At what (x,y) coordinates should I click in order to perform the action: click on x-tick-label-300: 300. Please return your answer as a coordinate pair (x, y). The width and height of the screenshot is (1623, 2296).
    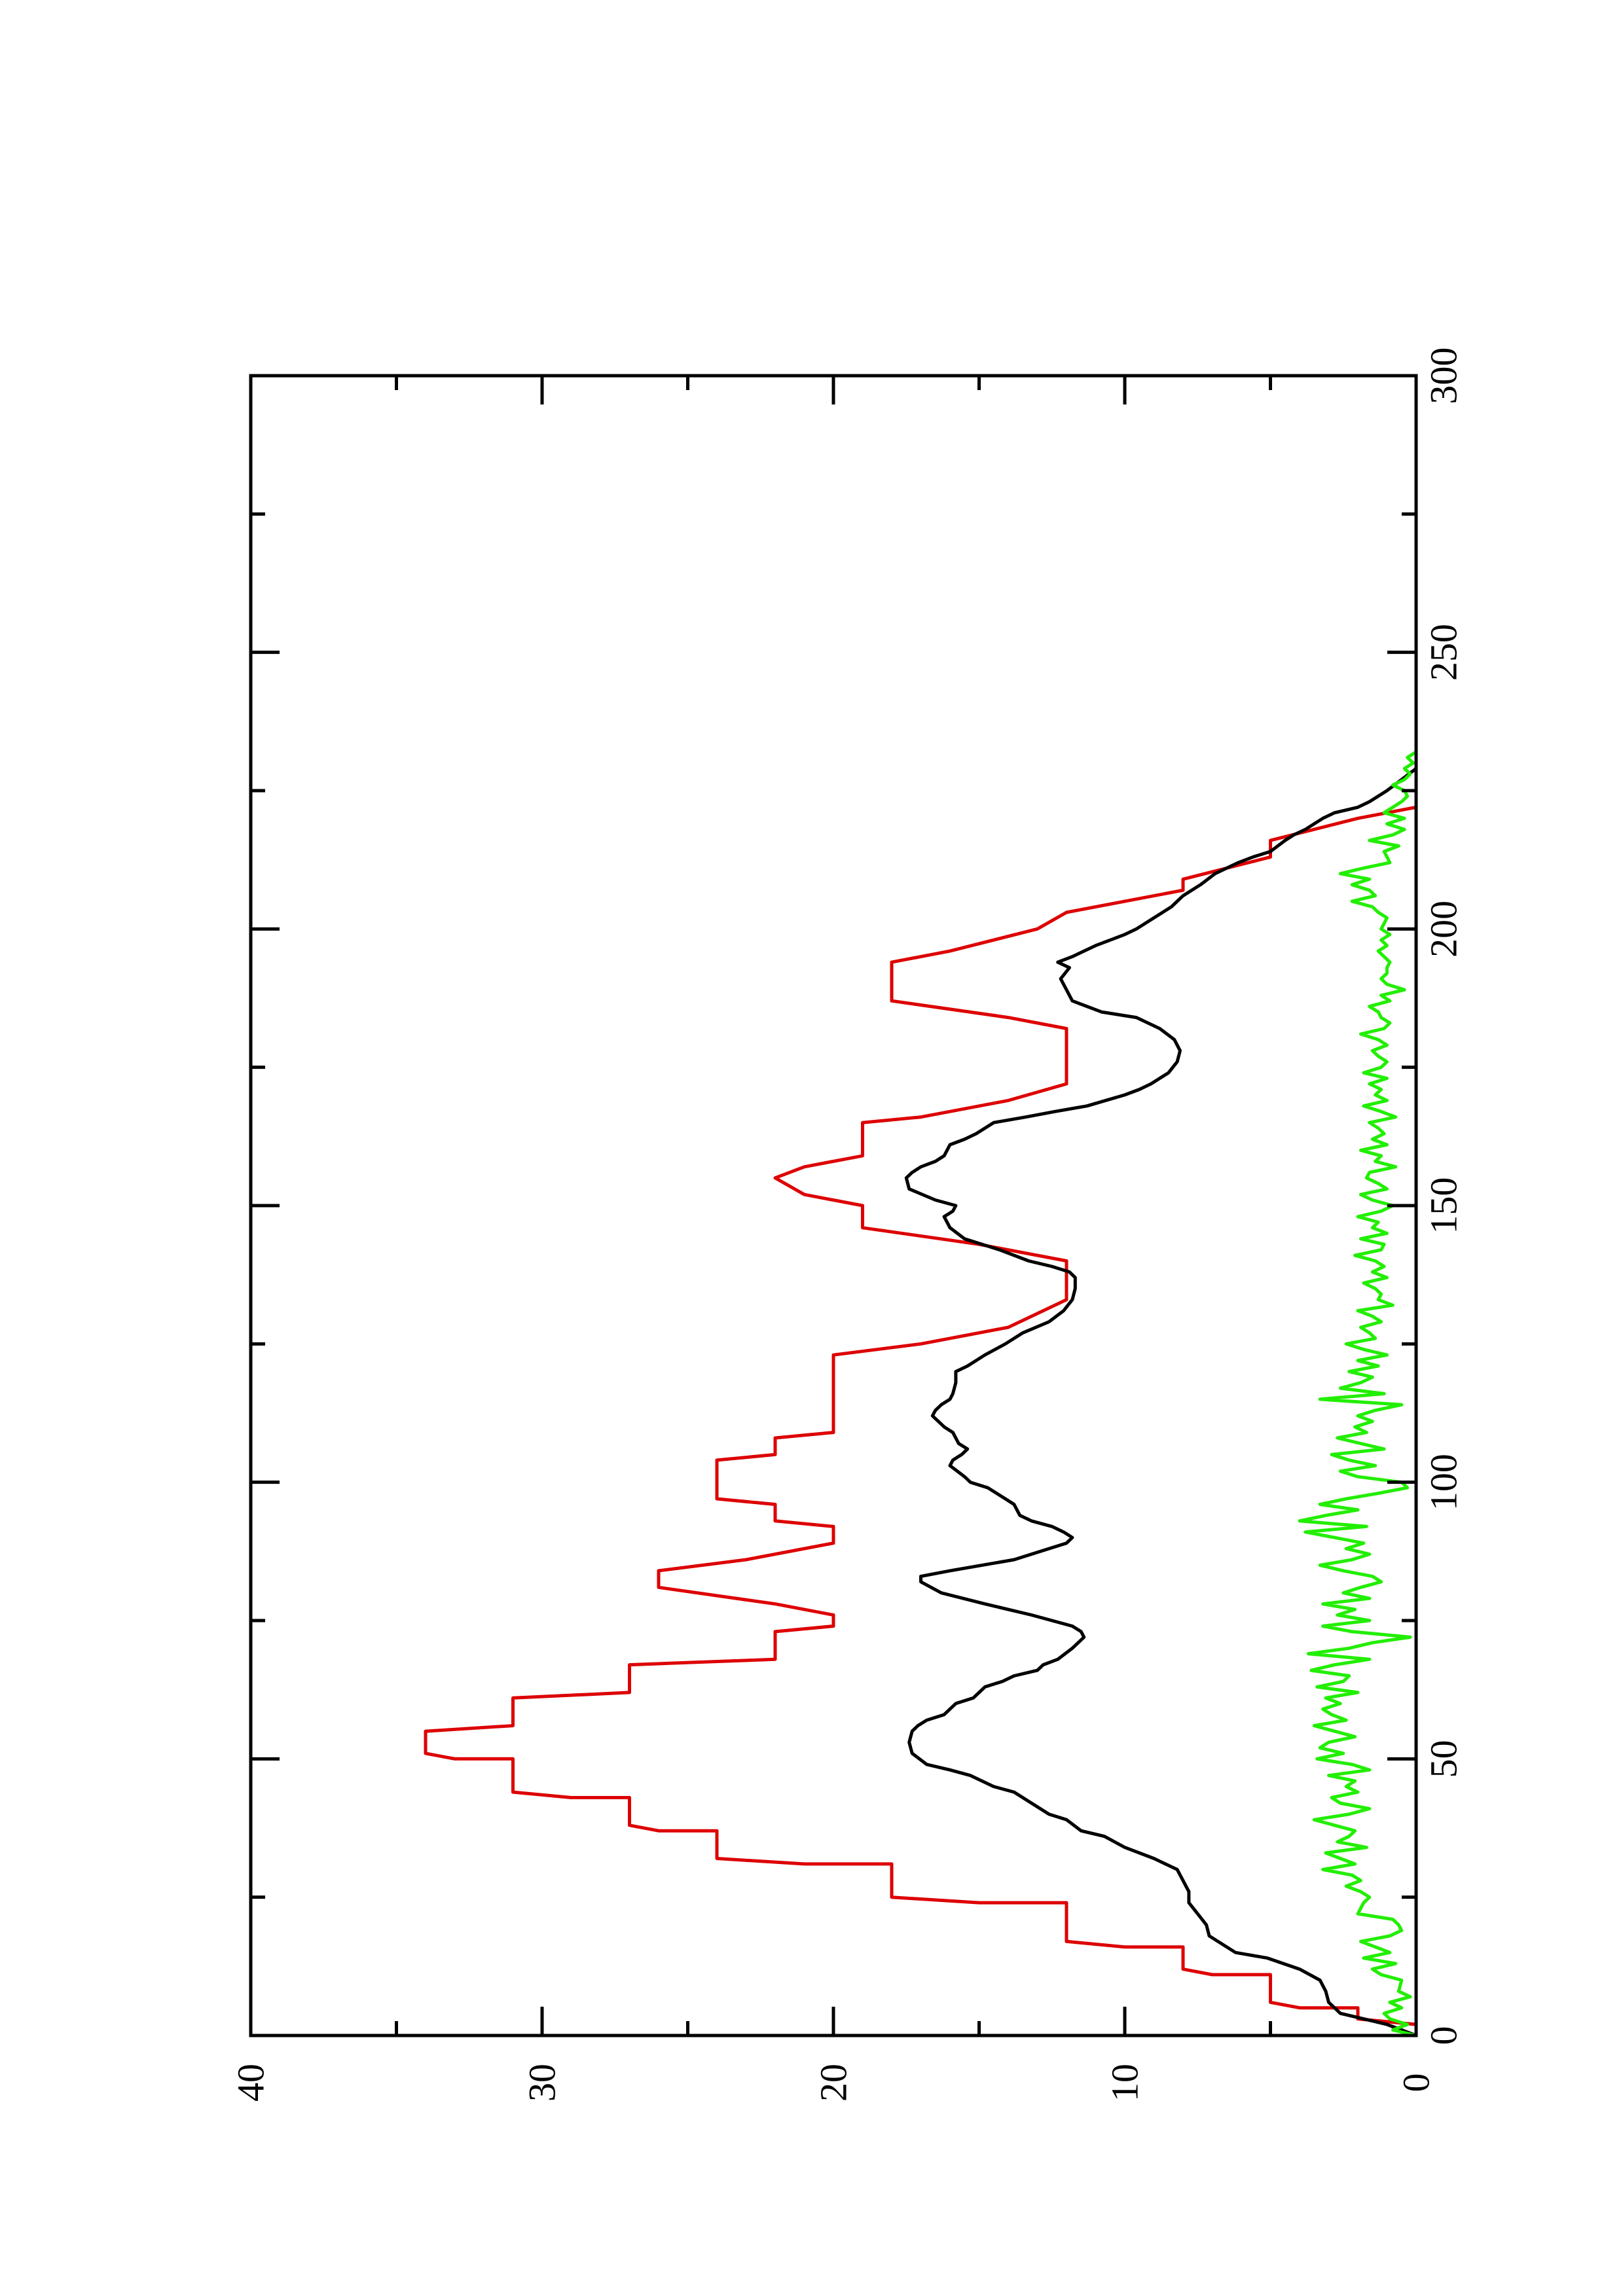
    Looking at the image, I should click on (1444, 376).